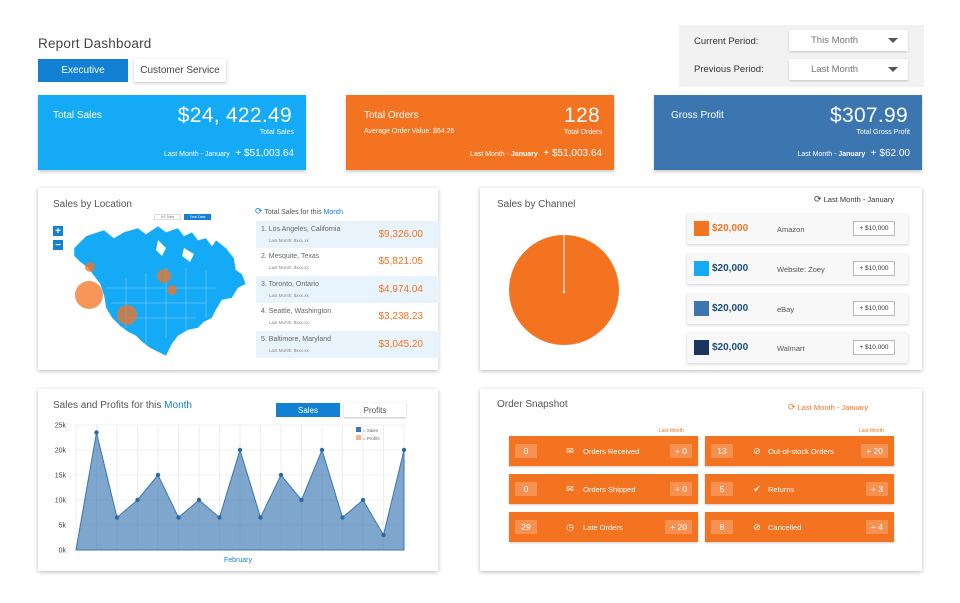  Describe the element at coordinates (90, 267) in the screenshot. I see `bubble-seattle` at that location.